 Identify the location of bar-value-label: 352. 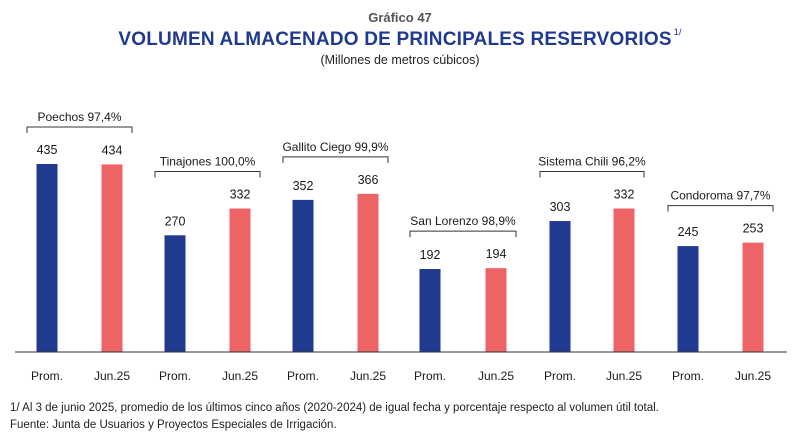
(303, 186).